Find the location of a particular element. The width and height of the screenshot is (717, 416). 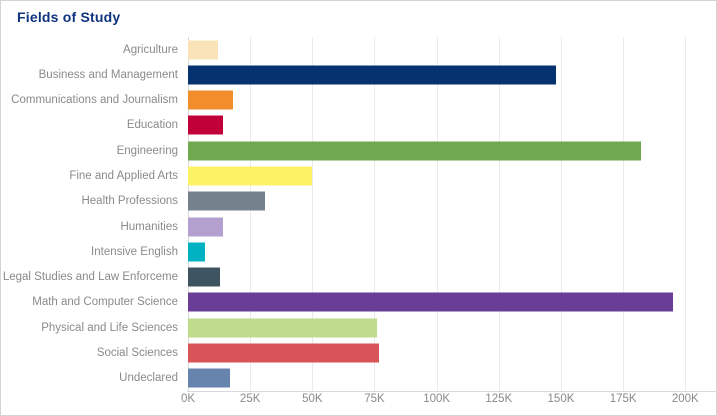

bar-row: Humanities is located at coordinates (358, 226).